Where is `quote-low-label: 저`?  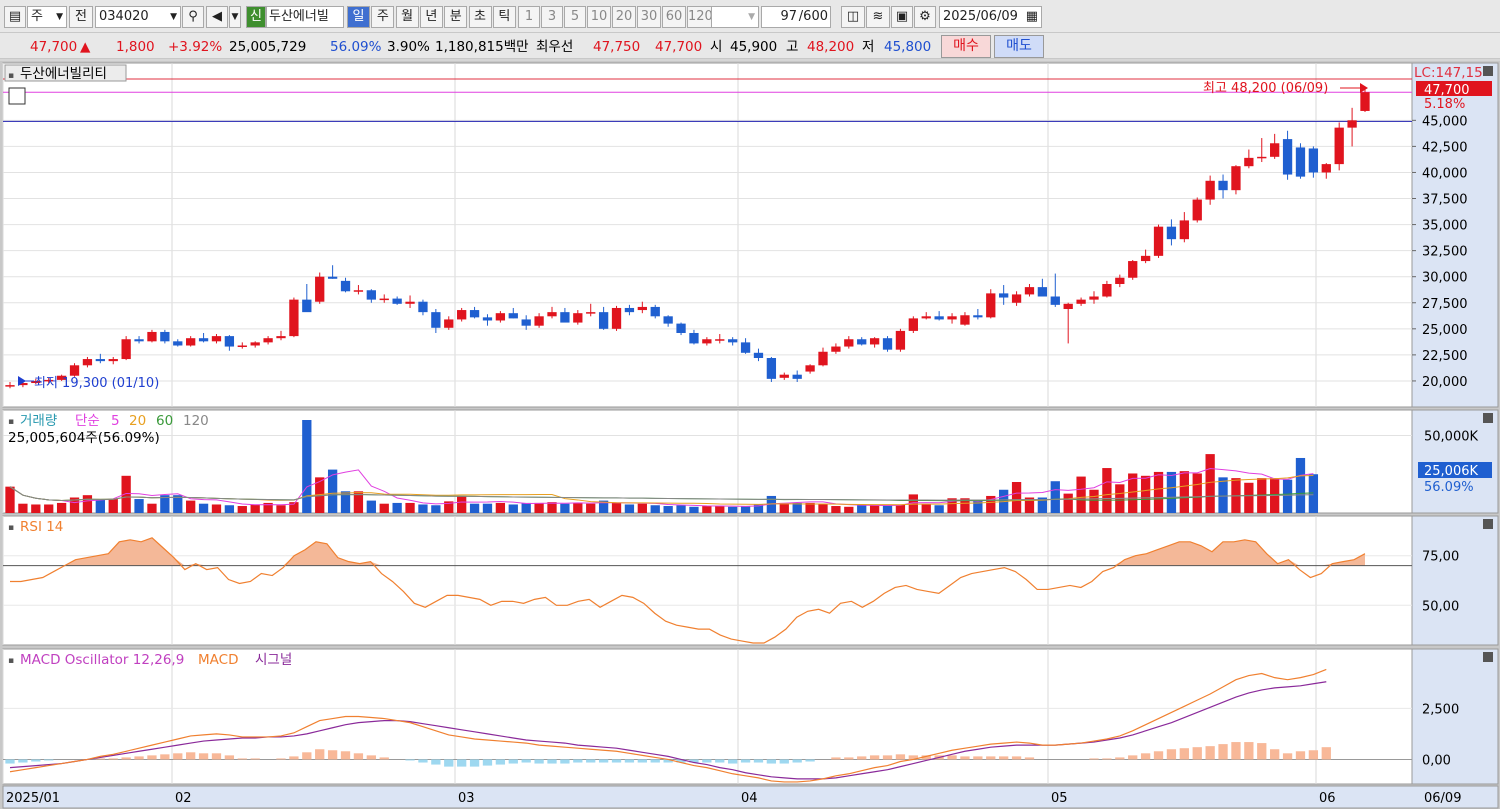
quote-low-label: 저 is located at coordinates (868, 47).